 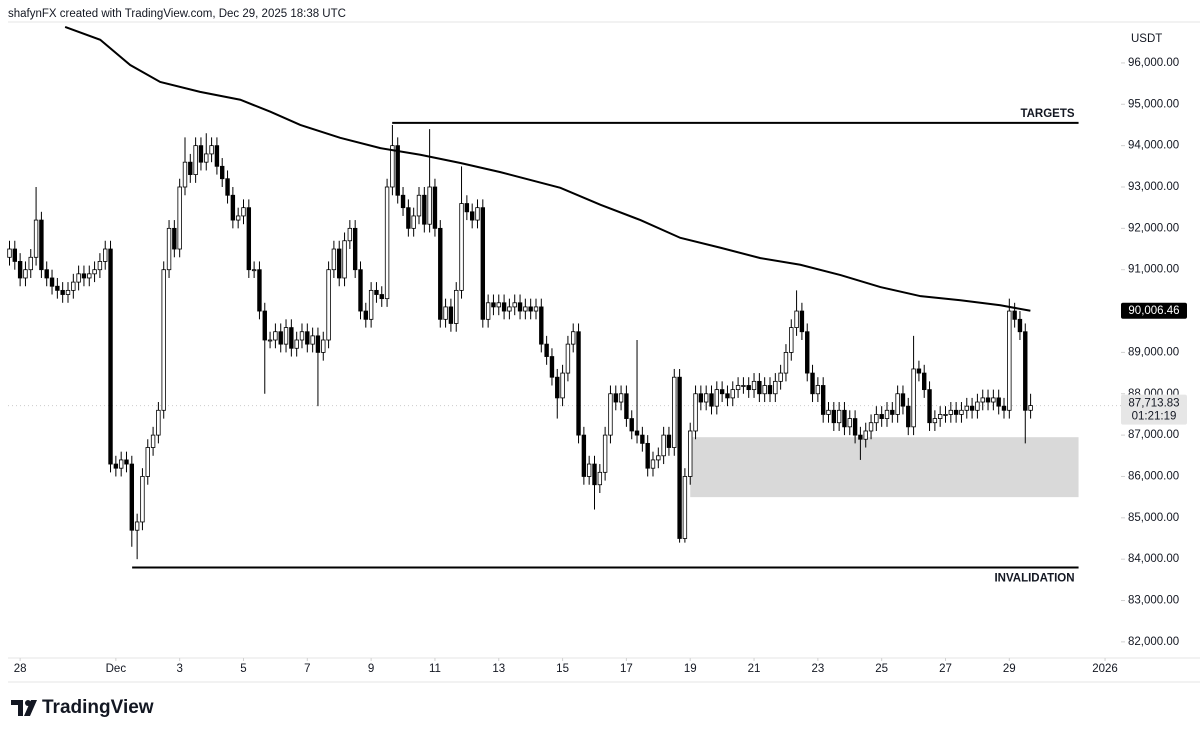 What do you see at coordinates (243, 669) in the screenshot?
I see `x-tick-label: 5` at bounding box center [243, 669].